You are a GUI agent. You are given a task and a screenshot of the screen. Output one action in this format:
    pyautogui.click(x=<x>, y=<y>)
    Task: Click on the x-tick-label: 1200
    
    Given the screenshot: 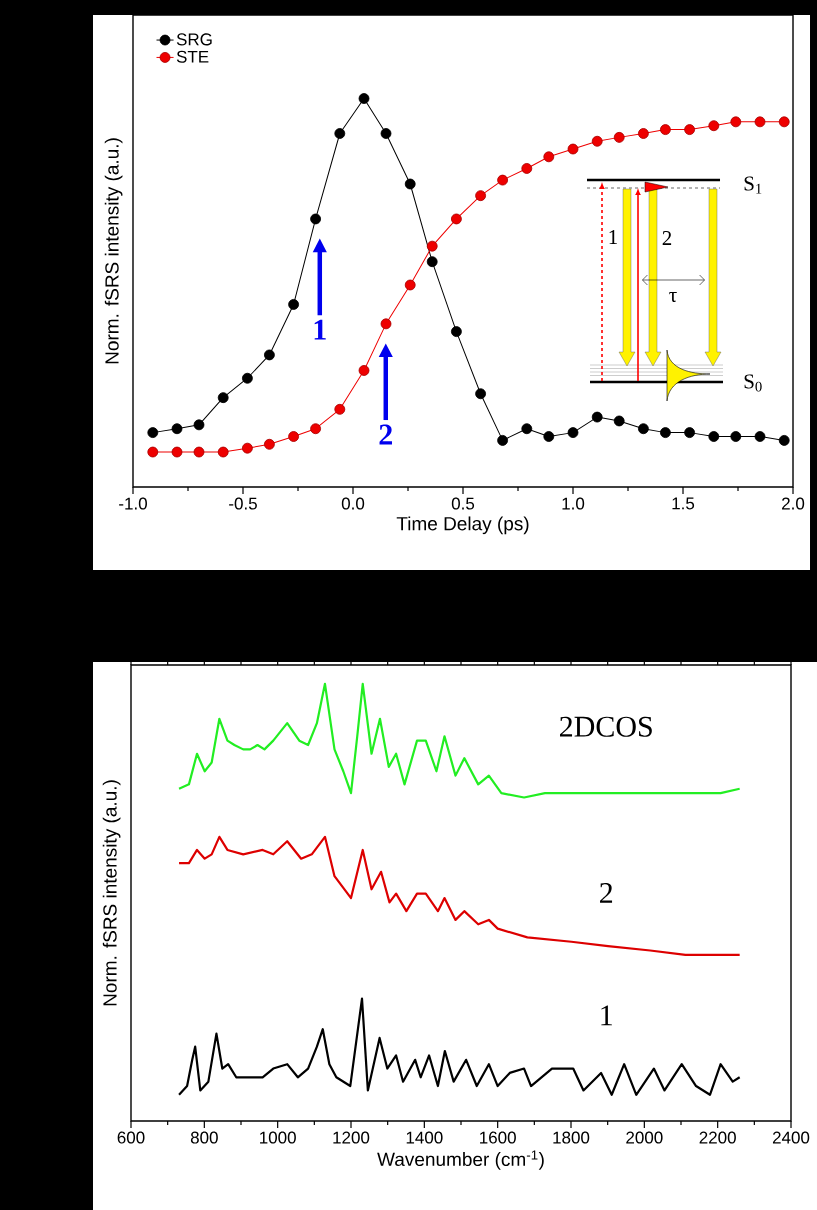 What is the action you would take?
    pyautogui.click(x=351, y=1137)
    